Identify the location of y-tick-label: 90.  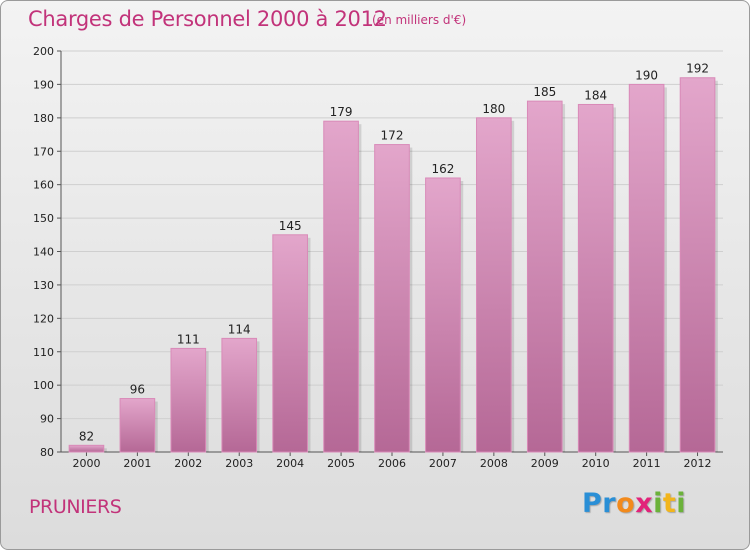
(47, 419).